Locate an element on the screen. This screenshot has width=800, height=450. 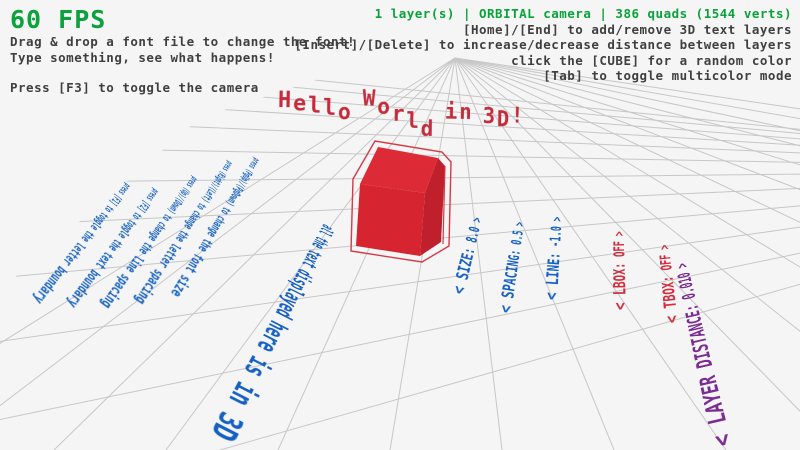
cube-outline is located at coordinates (401, 201).